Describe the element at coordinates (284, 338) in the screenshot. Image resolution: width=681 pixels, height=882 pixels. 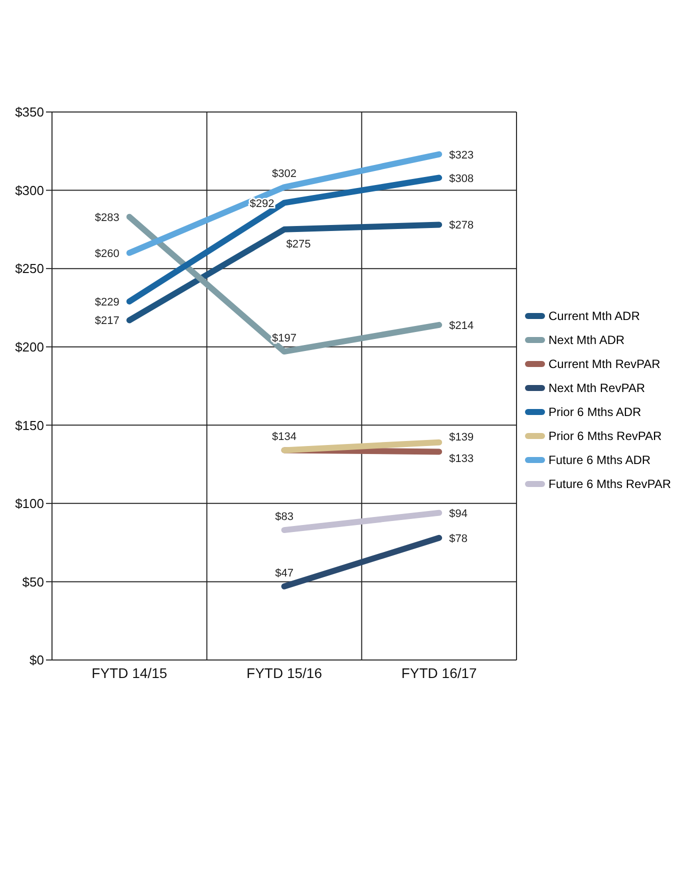
I see `data-label: $197` at that location.